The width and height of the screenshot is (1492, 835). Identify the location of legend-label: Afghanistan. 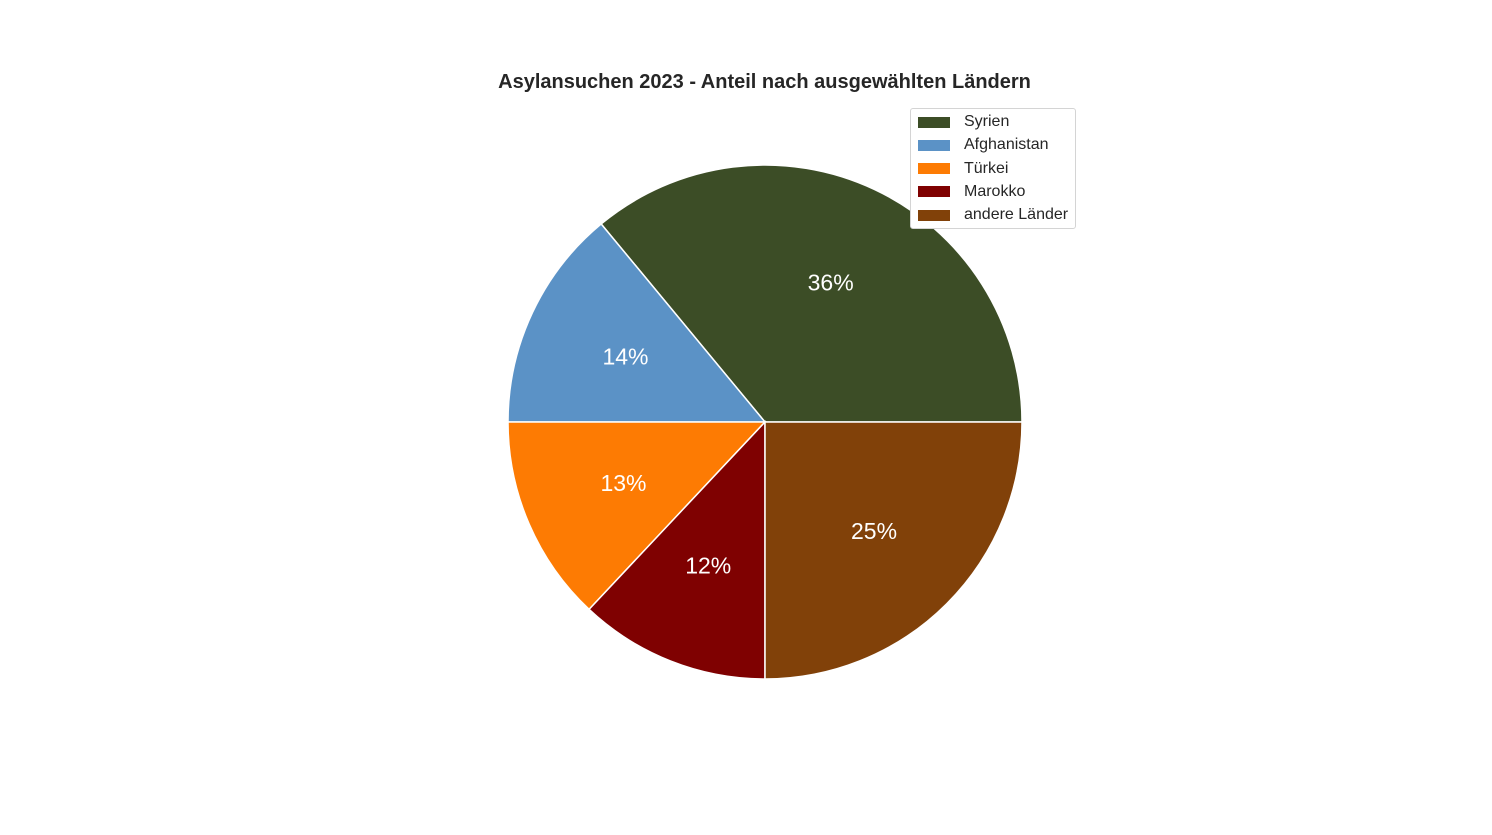
(1006, 145).